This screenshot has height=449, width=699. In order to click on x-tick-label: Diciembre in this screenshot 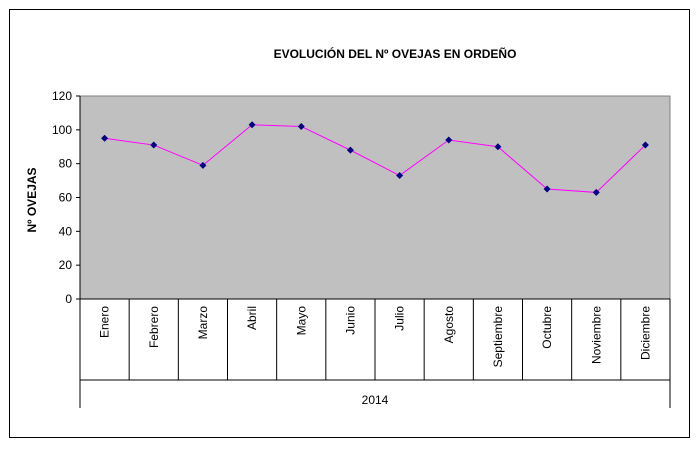, I will do `click(645, 333)`.